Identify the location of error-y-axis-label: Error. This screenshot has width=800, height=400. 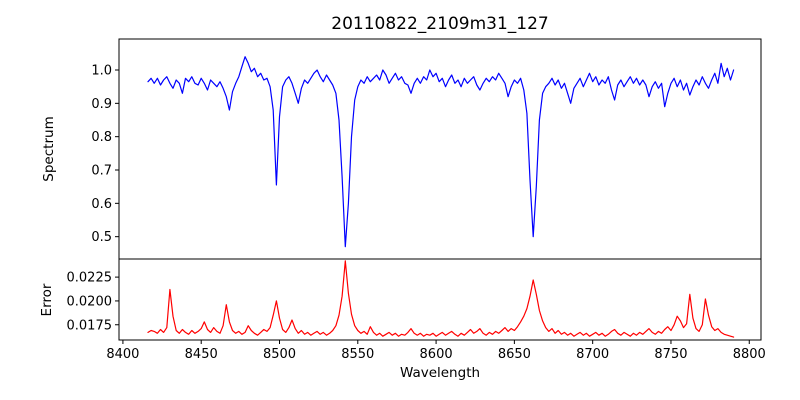
(47, 299).